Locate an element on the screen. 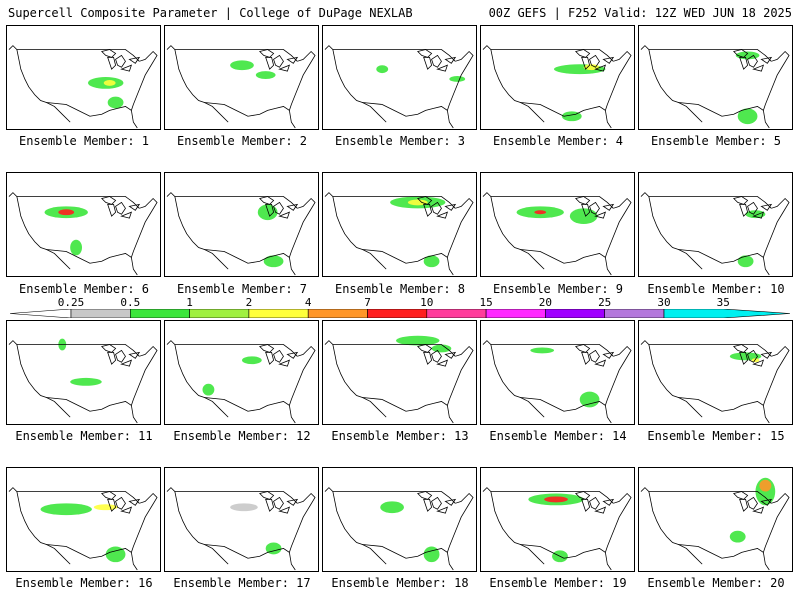  colorbar-tick-label: 15 is located at coordinates (486, 302).